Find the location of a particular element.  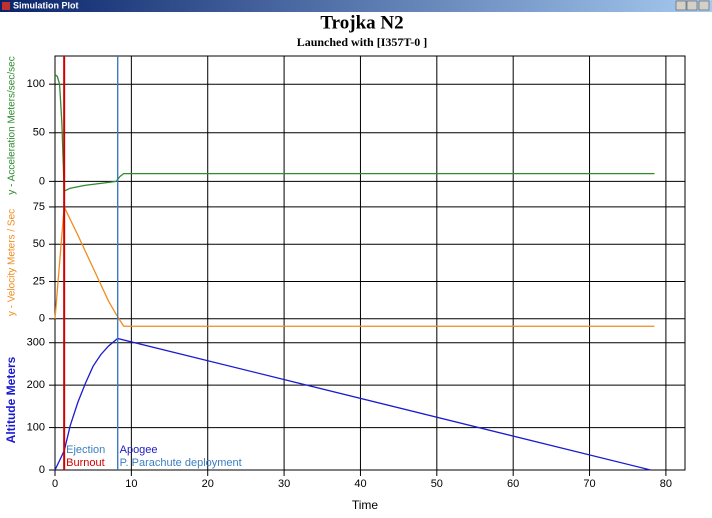

window-buttons is located at coordinates (692, 5).